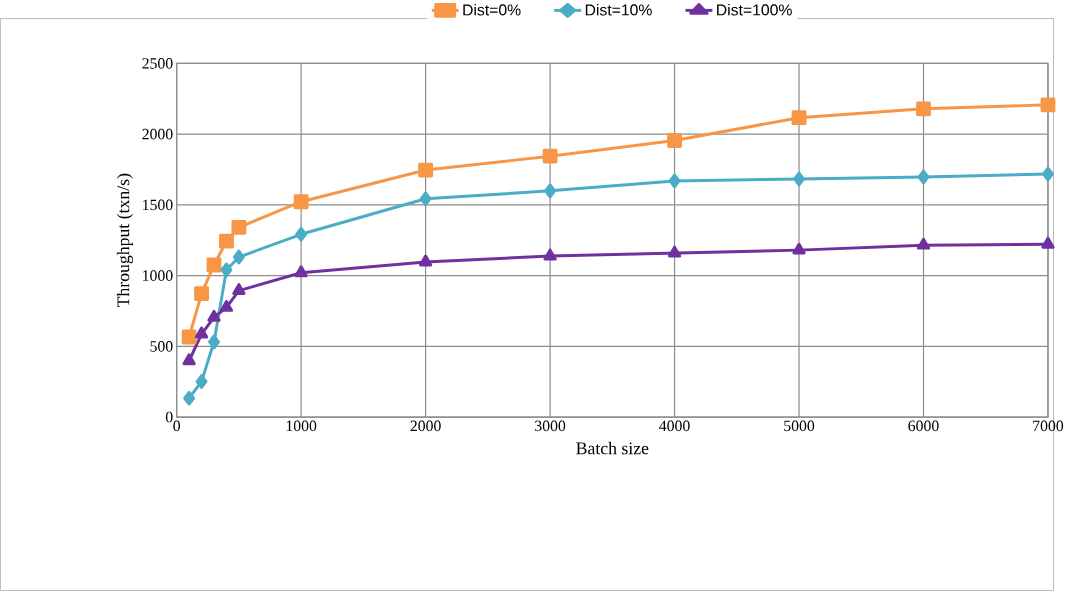  Describe the element at coordinates (754, 9) in the screenshot. I see `legend-label: Dist=100%` at that location.